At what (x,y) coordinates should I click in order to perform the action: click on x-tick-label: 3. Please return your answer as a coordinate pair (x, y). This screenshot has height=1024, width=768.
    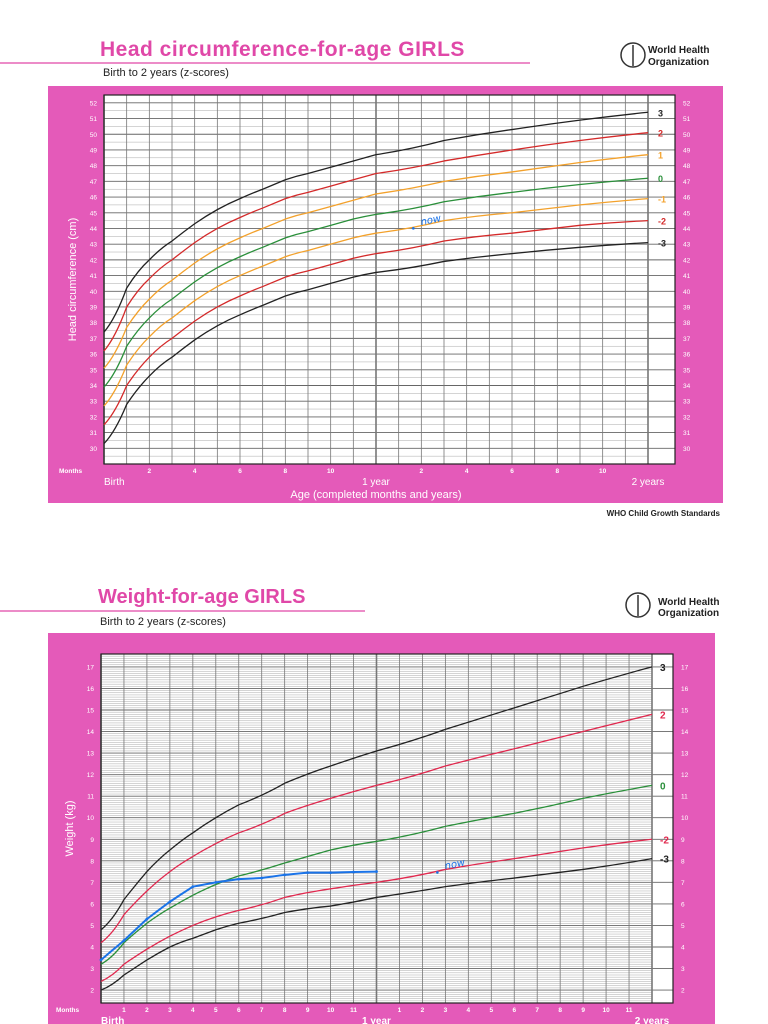
    Looking at the image, I should click on (170, 1010).